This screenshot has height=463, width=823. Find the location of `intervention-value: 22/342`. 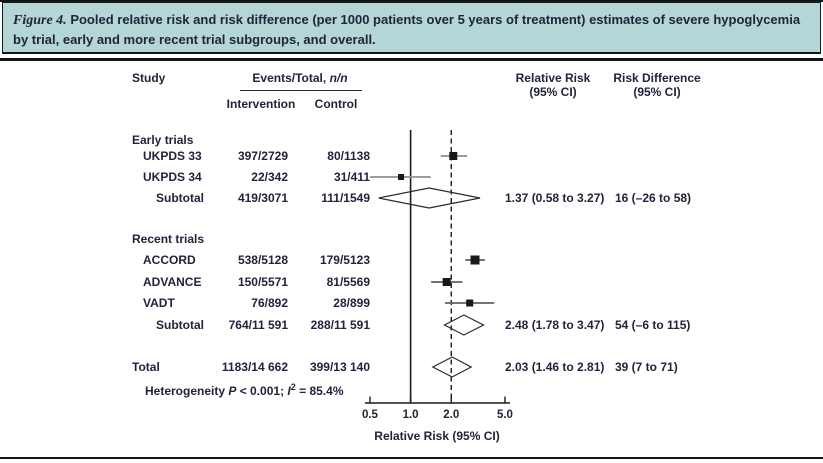

intervention-value: 22/342 is located at coordinates (269, 177).